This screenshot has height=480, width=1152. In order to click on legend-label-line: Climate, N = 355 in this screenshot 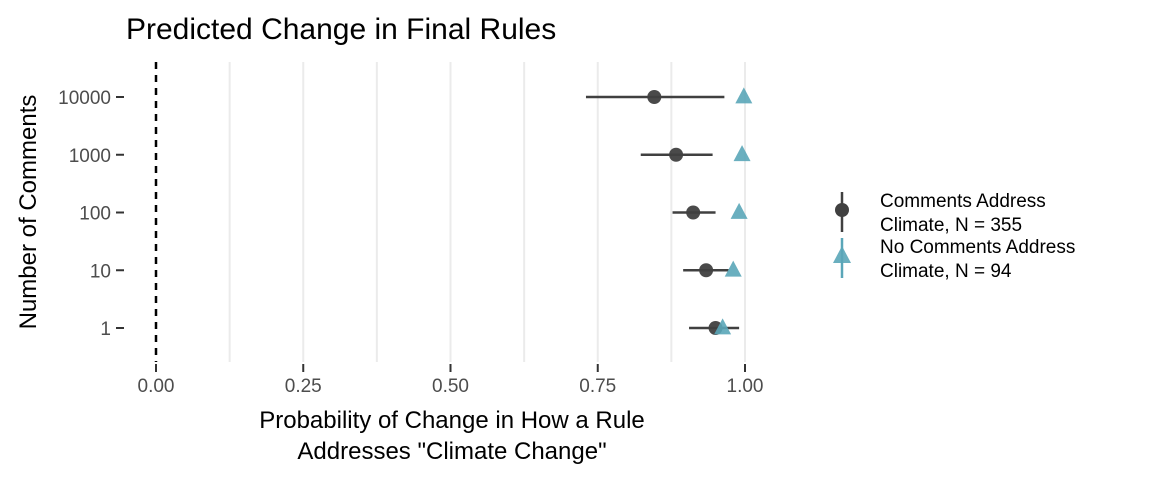, I will do `click(951, 225)`.